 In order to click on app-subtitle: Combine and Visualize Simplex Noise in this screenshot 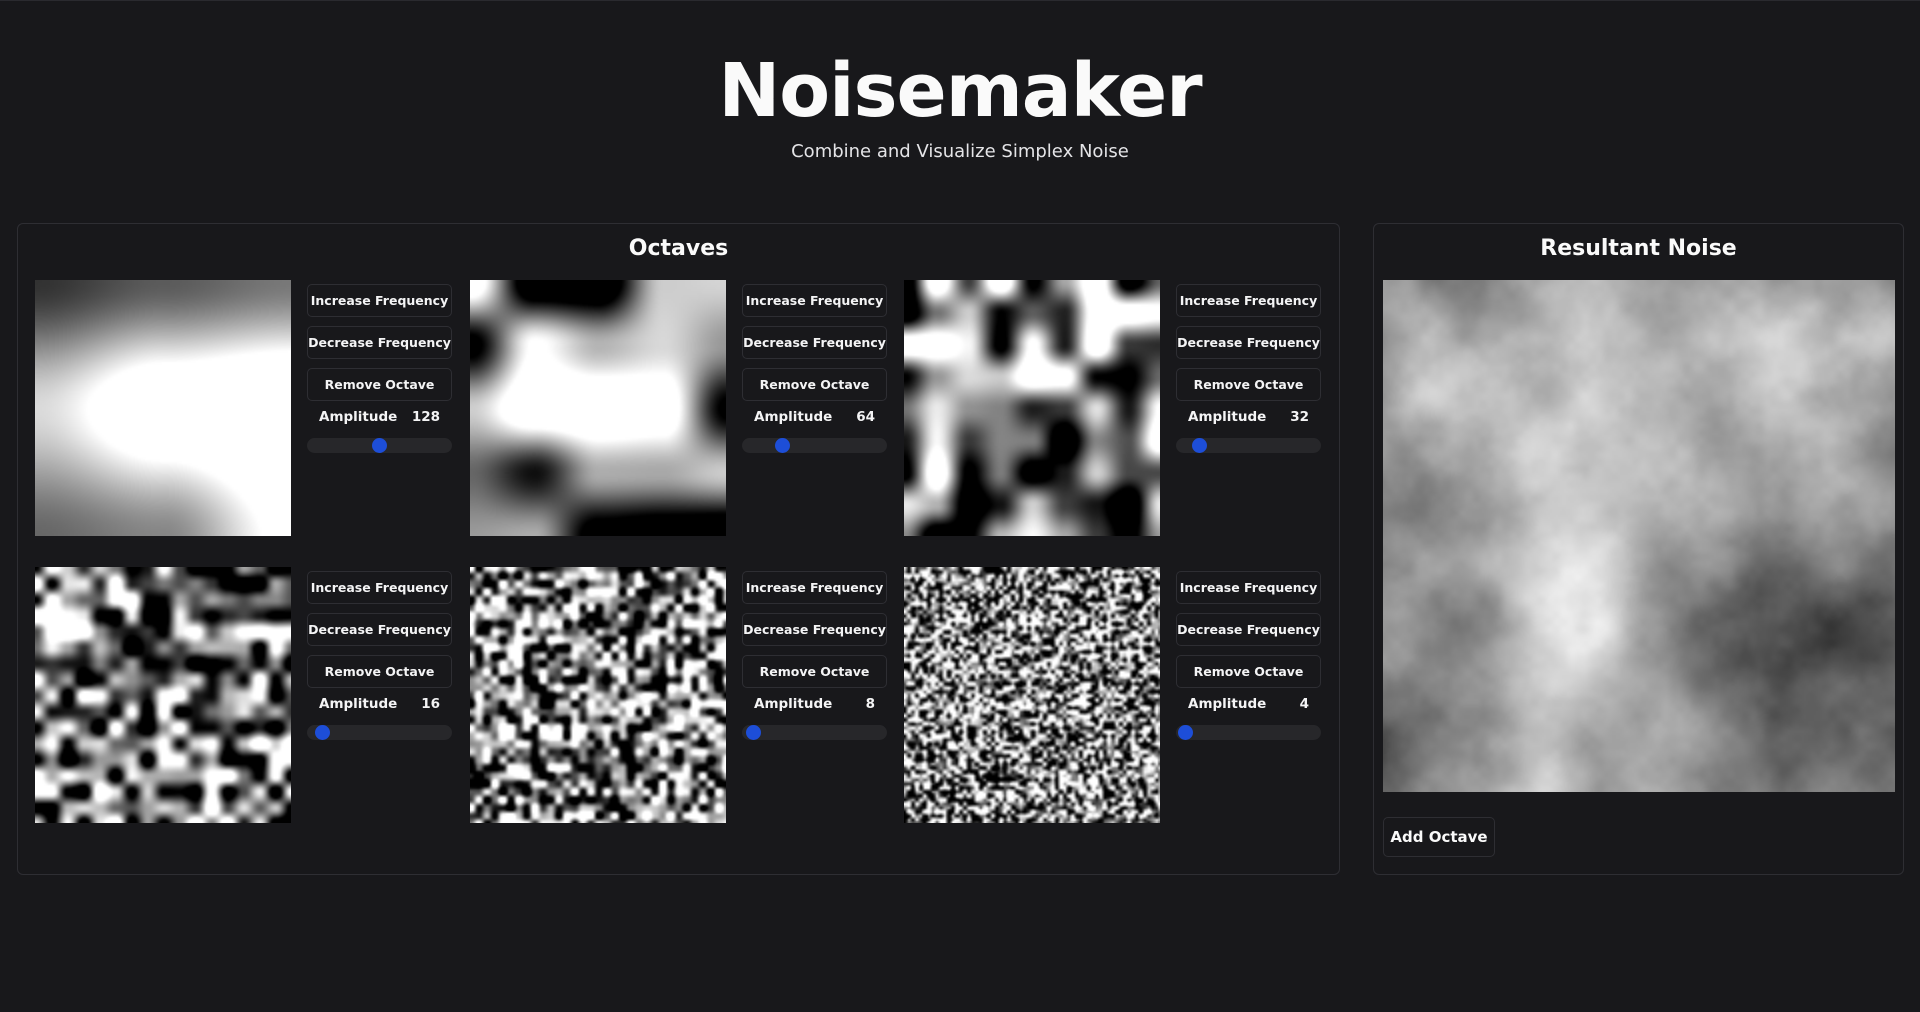, I will do `click(960, 151)`.